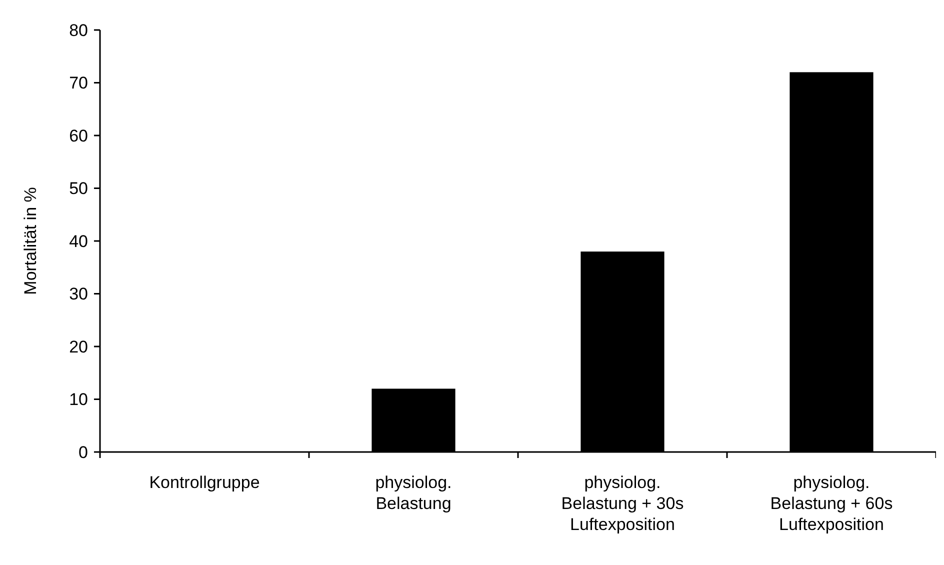  What do you see at coordinates (831, 503) in the screenshot?
I see `x-tick-label: physiolog. Belastung + 60s Luftexposition` at bounding box center [831, 503].